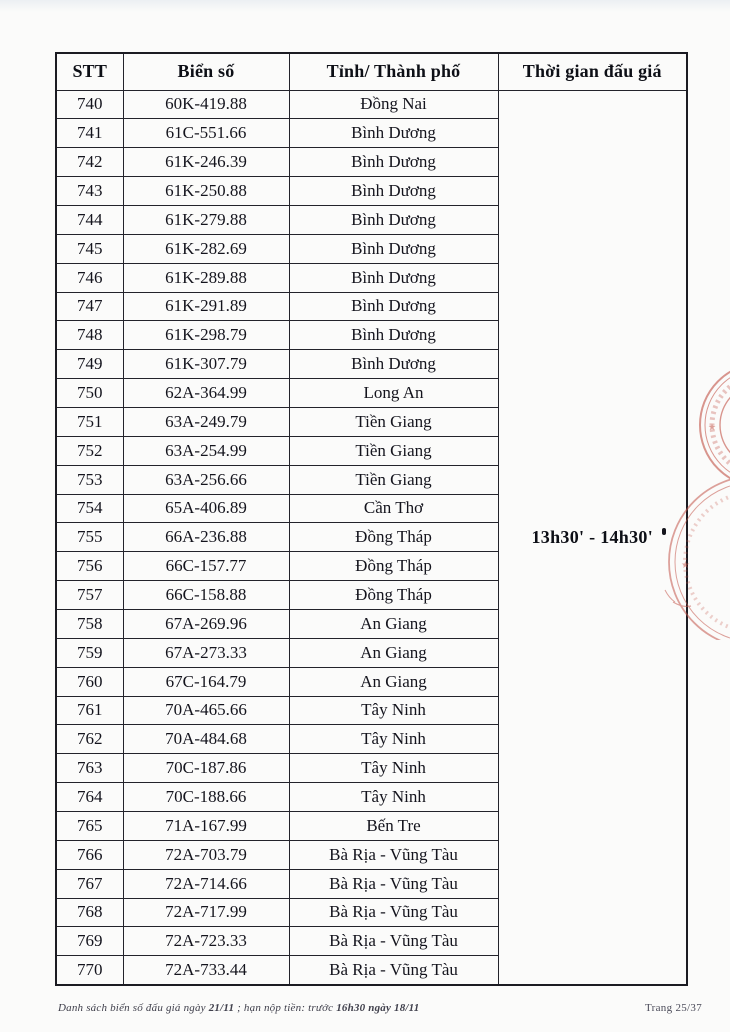 This screenshot has height=1032, width=730. Describe the element at coordinates (89, 104) in the screenshot. I see `stt-cell: 740` at that location.